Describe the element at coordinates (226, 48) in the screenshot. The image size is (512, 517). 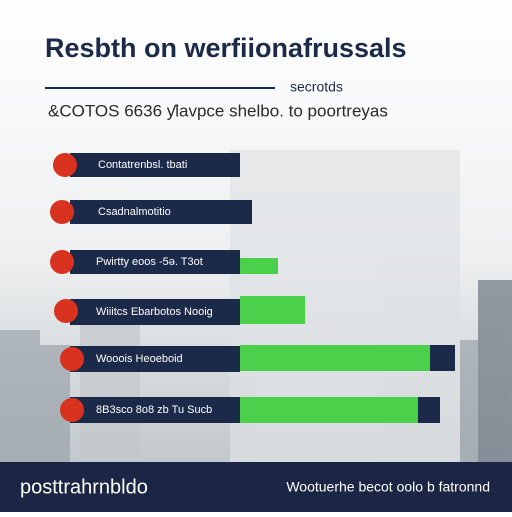
I see `title: Resbth on werfiionafrussals` at that location.